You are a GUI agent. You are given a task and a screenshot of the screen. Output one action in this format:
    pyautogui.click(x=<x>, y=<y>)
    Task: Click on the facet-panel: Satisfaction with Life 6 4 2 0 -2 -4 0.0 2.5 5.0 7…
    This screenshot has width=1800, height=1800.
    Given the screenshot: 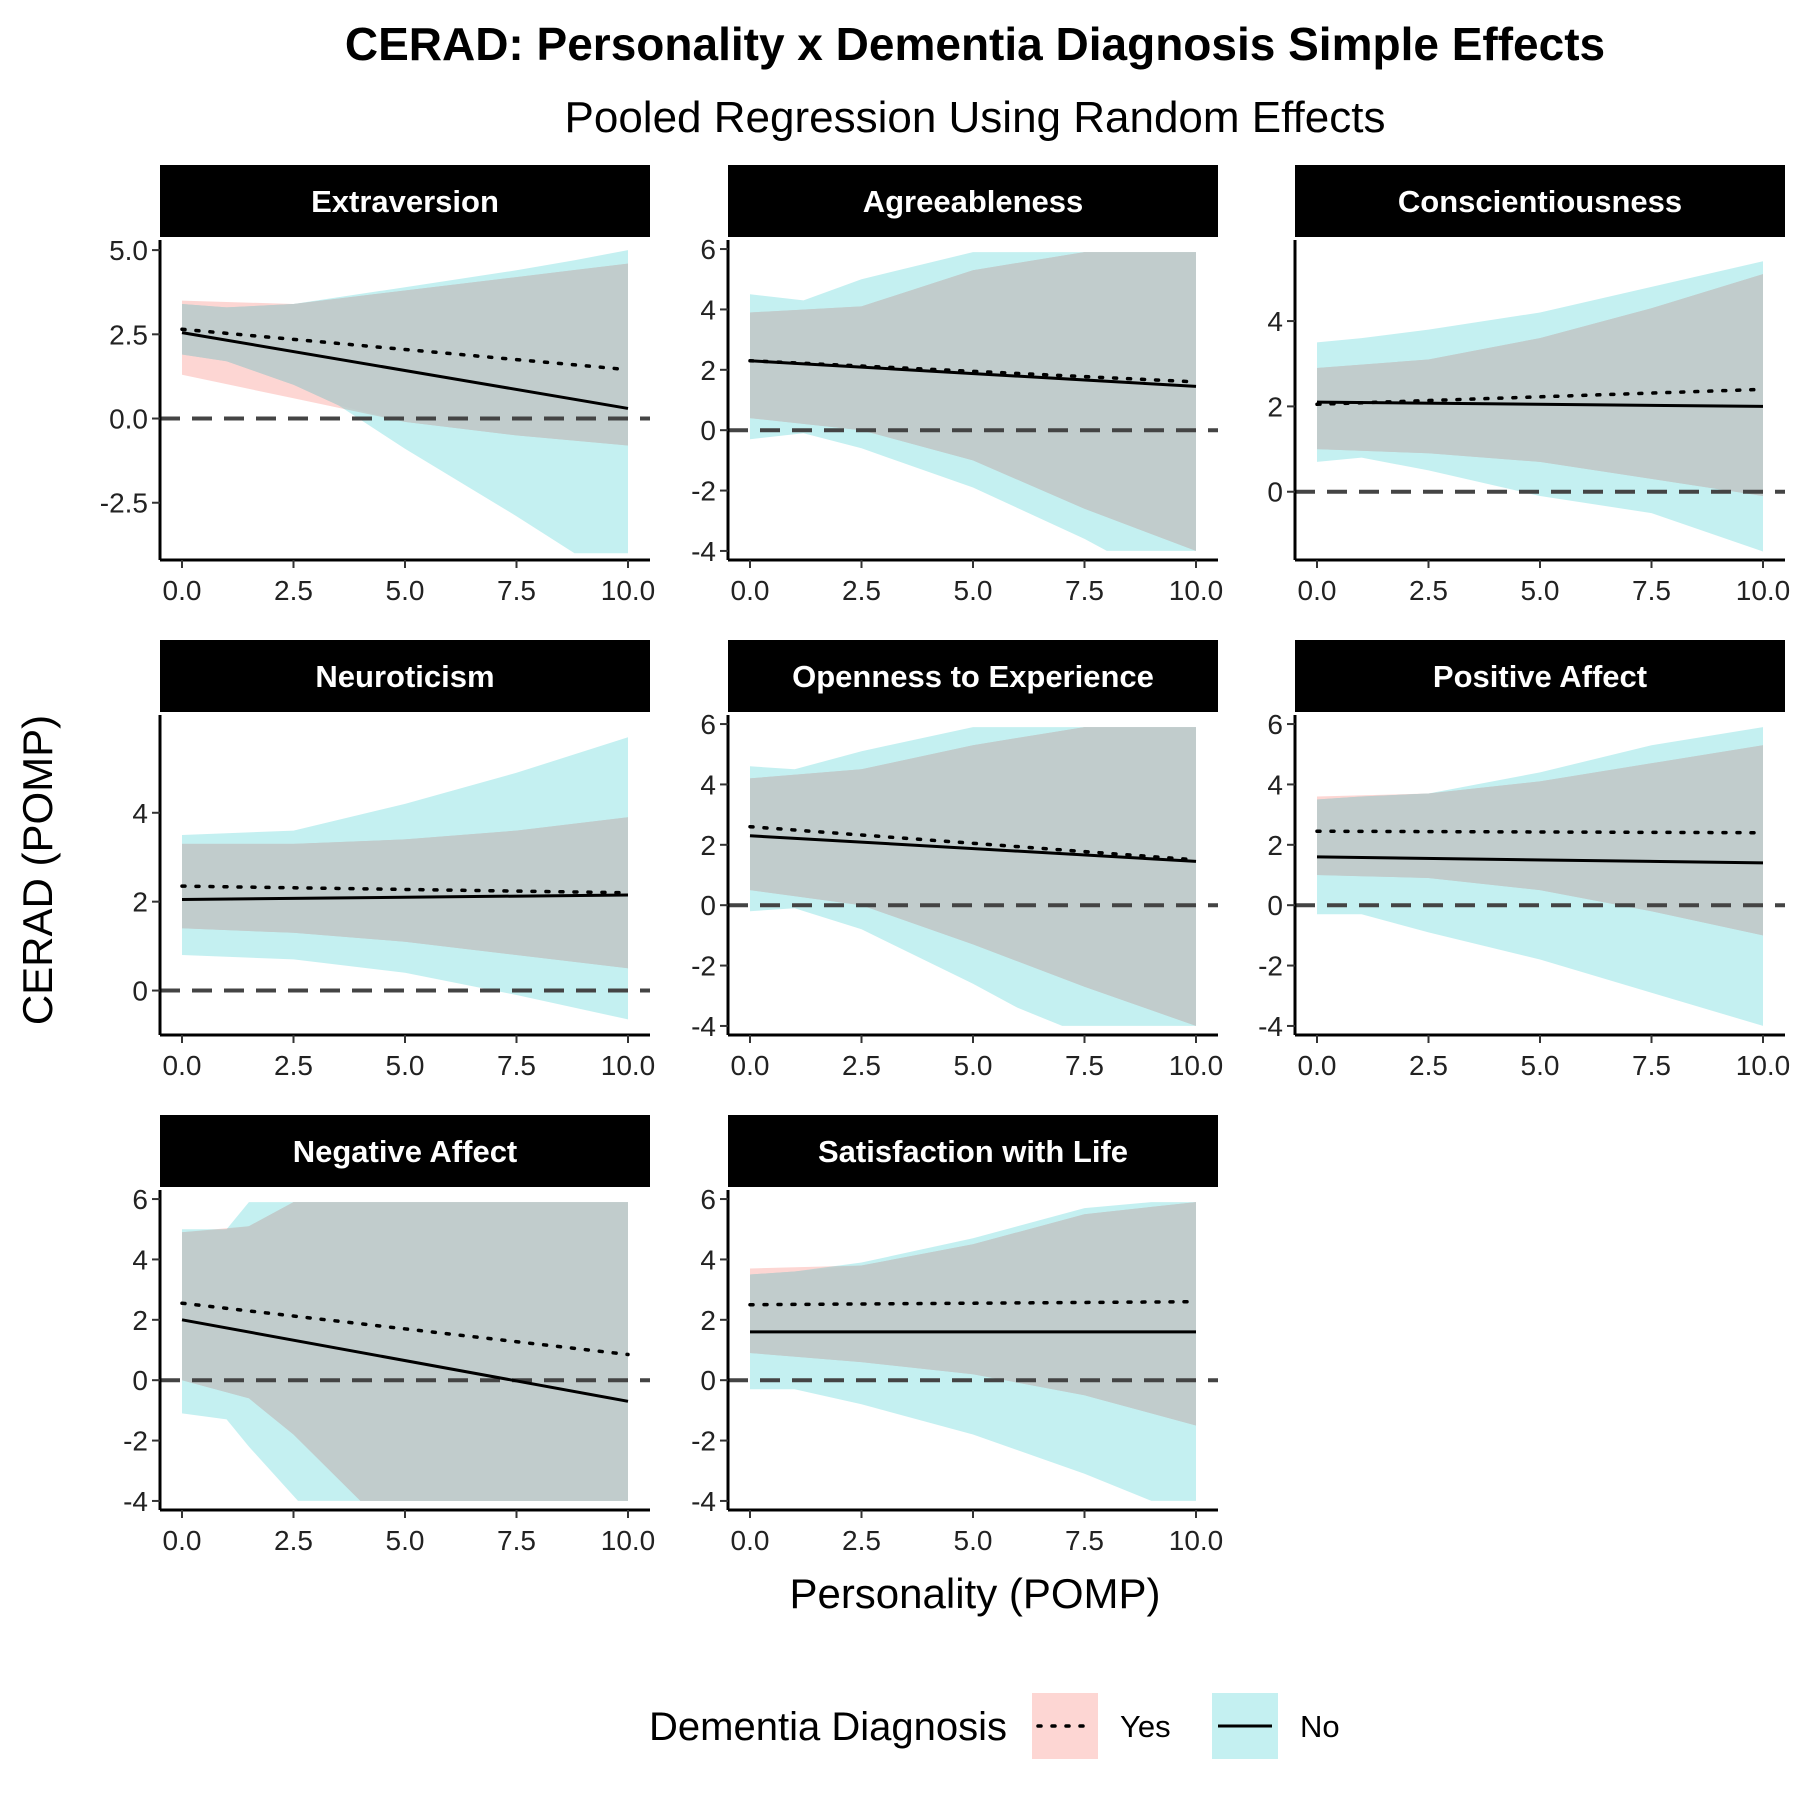 What is the action you would take?
    pyautogui.click(x=957, y=1335)
    